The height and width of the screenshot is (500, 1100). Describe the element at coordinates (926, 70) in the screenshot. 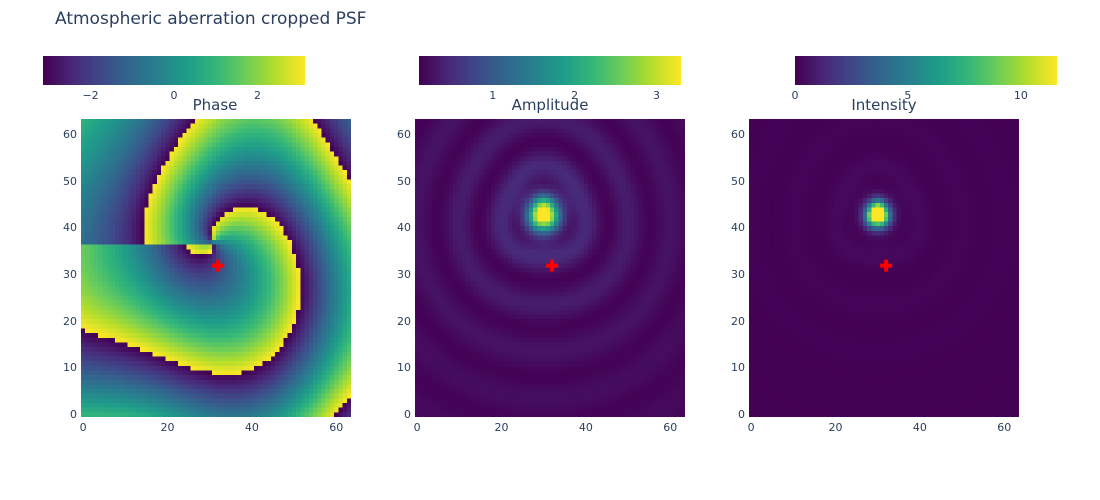

I see `colorbar-intensity` at that location.